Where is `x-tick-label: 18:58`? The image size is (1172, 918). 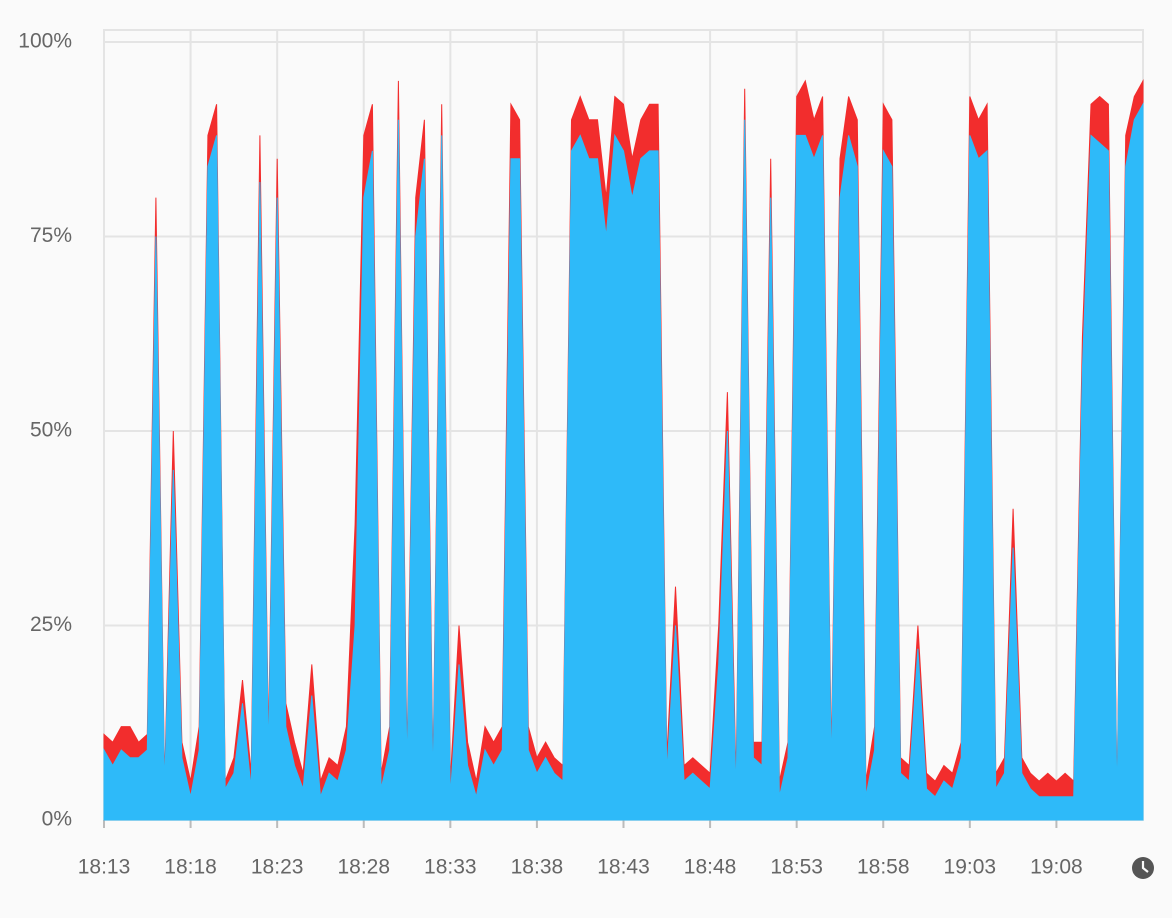
x-tick-label: 18:58 is located at coordinates (883, 867).